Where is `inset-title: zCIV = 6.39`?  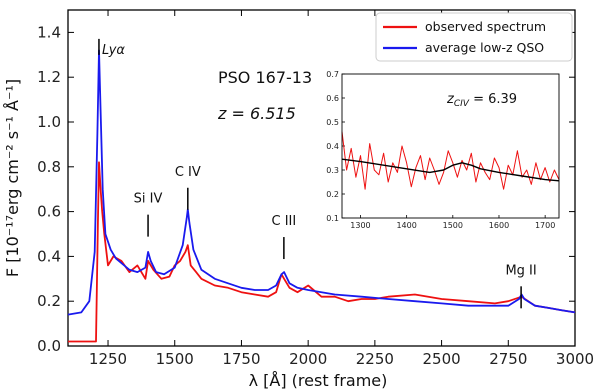 inset-title: zCIV = 6.39 is located at coordinates (481, 100).